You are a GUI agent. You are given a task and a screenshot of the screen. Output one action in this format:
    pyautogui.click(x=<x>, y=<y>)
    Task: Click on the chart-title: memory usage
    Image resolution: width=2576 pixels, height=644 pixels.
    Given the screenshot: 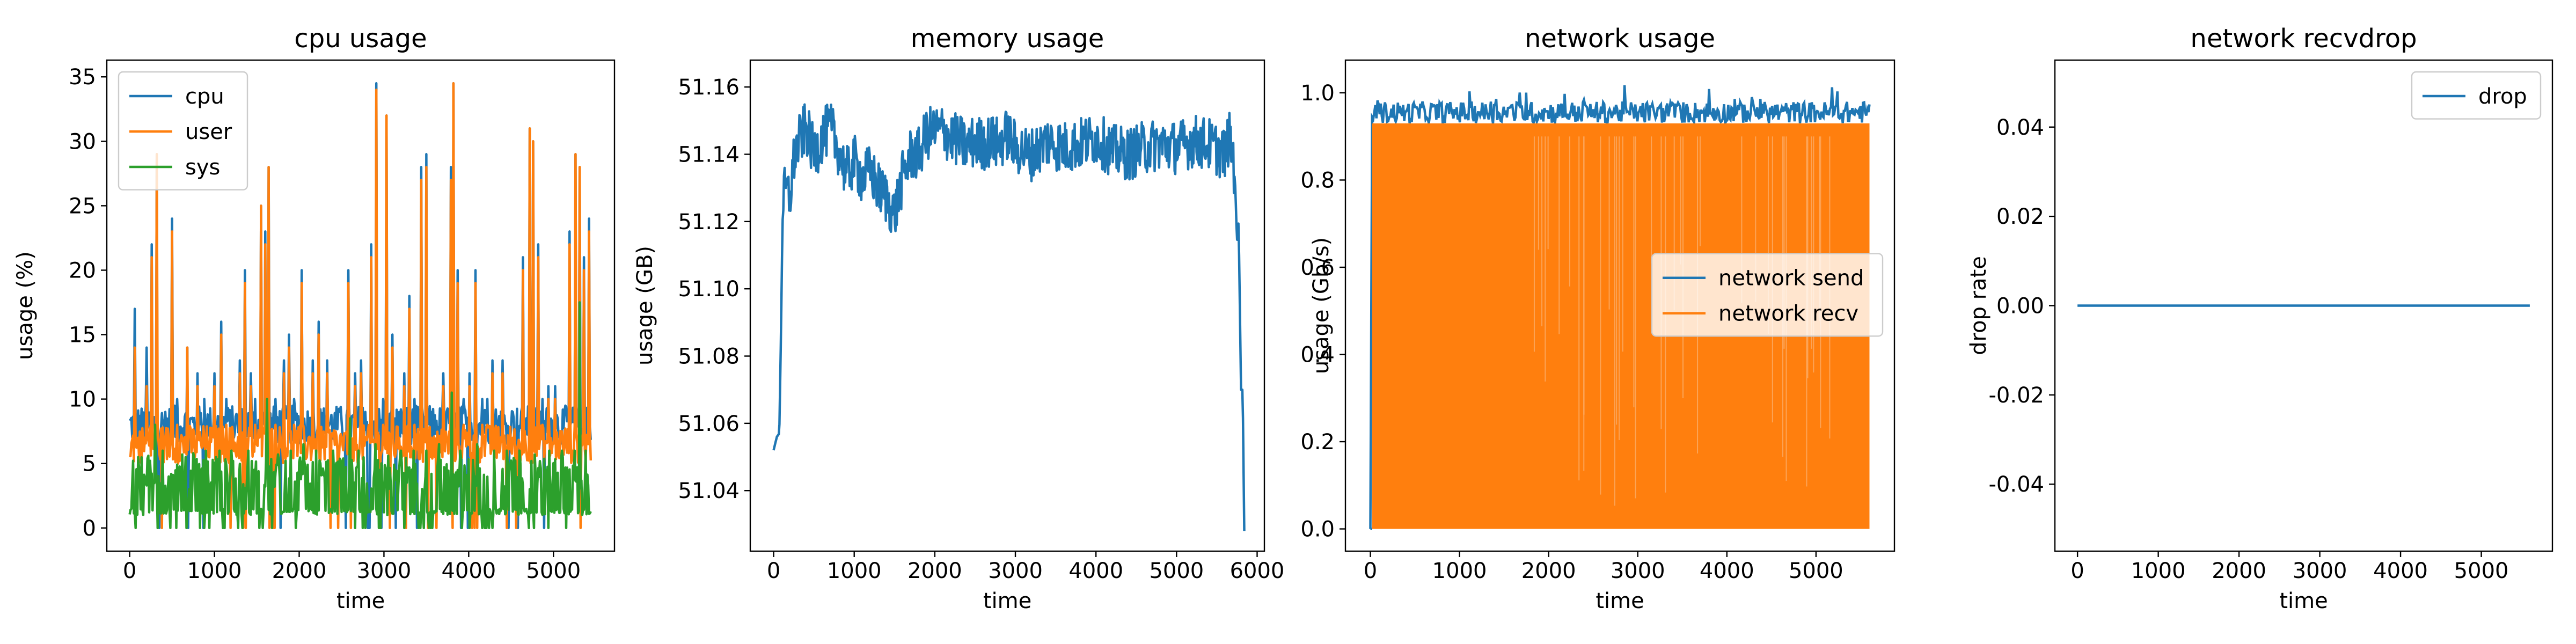 What is the action you would take?
    pyautogui.click(x=1007, y=39)
    